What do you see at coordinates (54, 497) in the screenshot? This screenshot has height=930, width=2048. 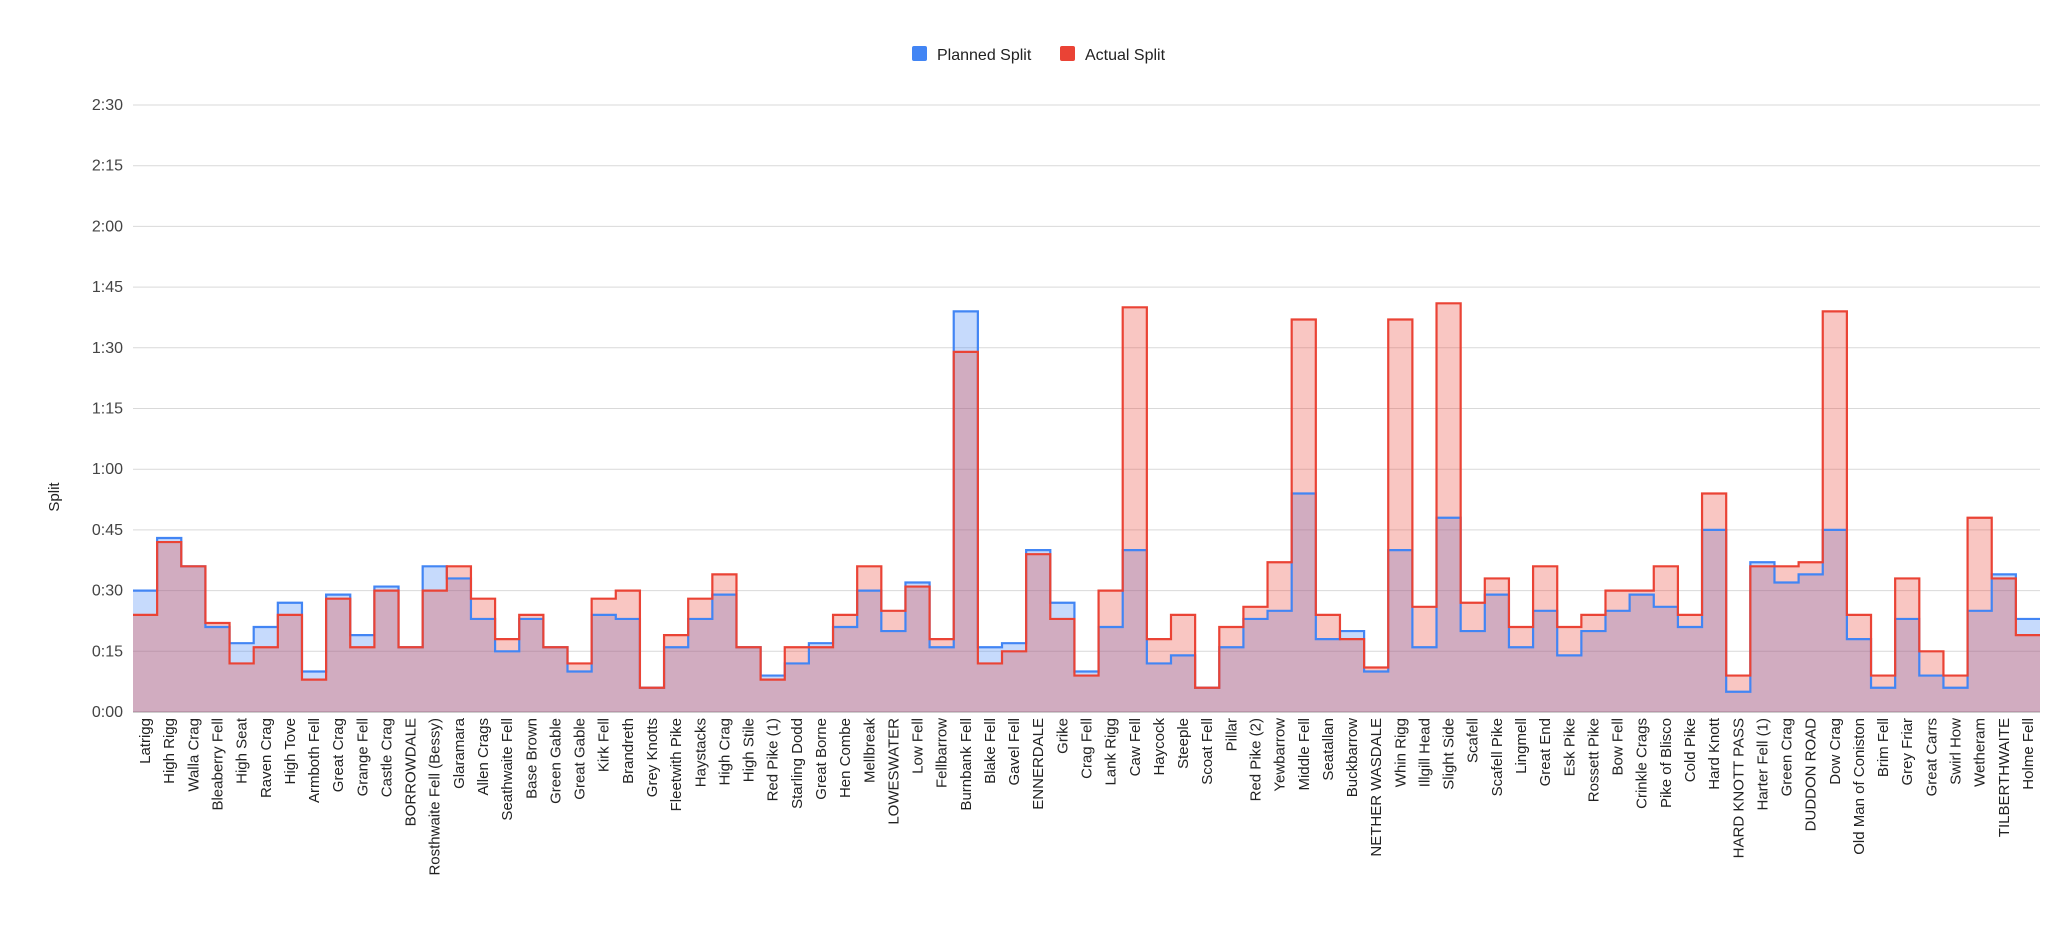 I see `y-axis-title: Split` at bounding box center [54, 497].